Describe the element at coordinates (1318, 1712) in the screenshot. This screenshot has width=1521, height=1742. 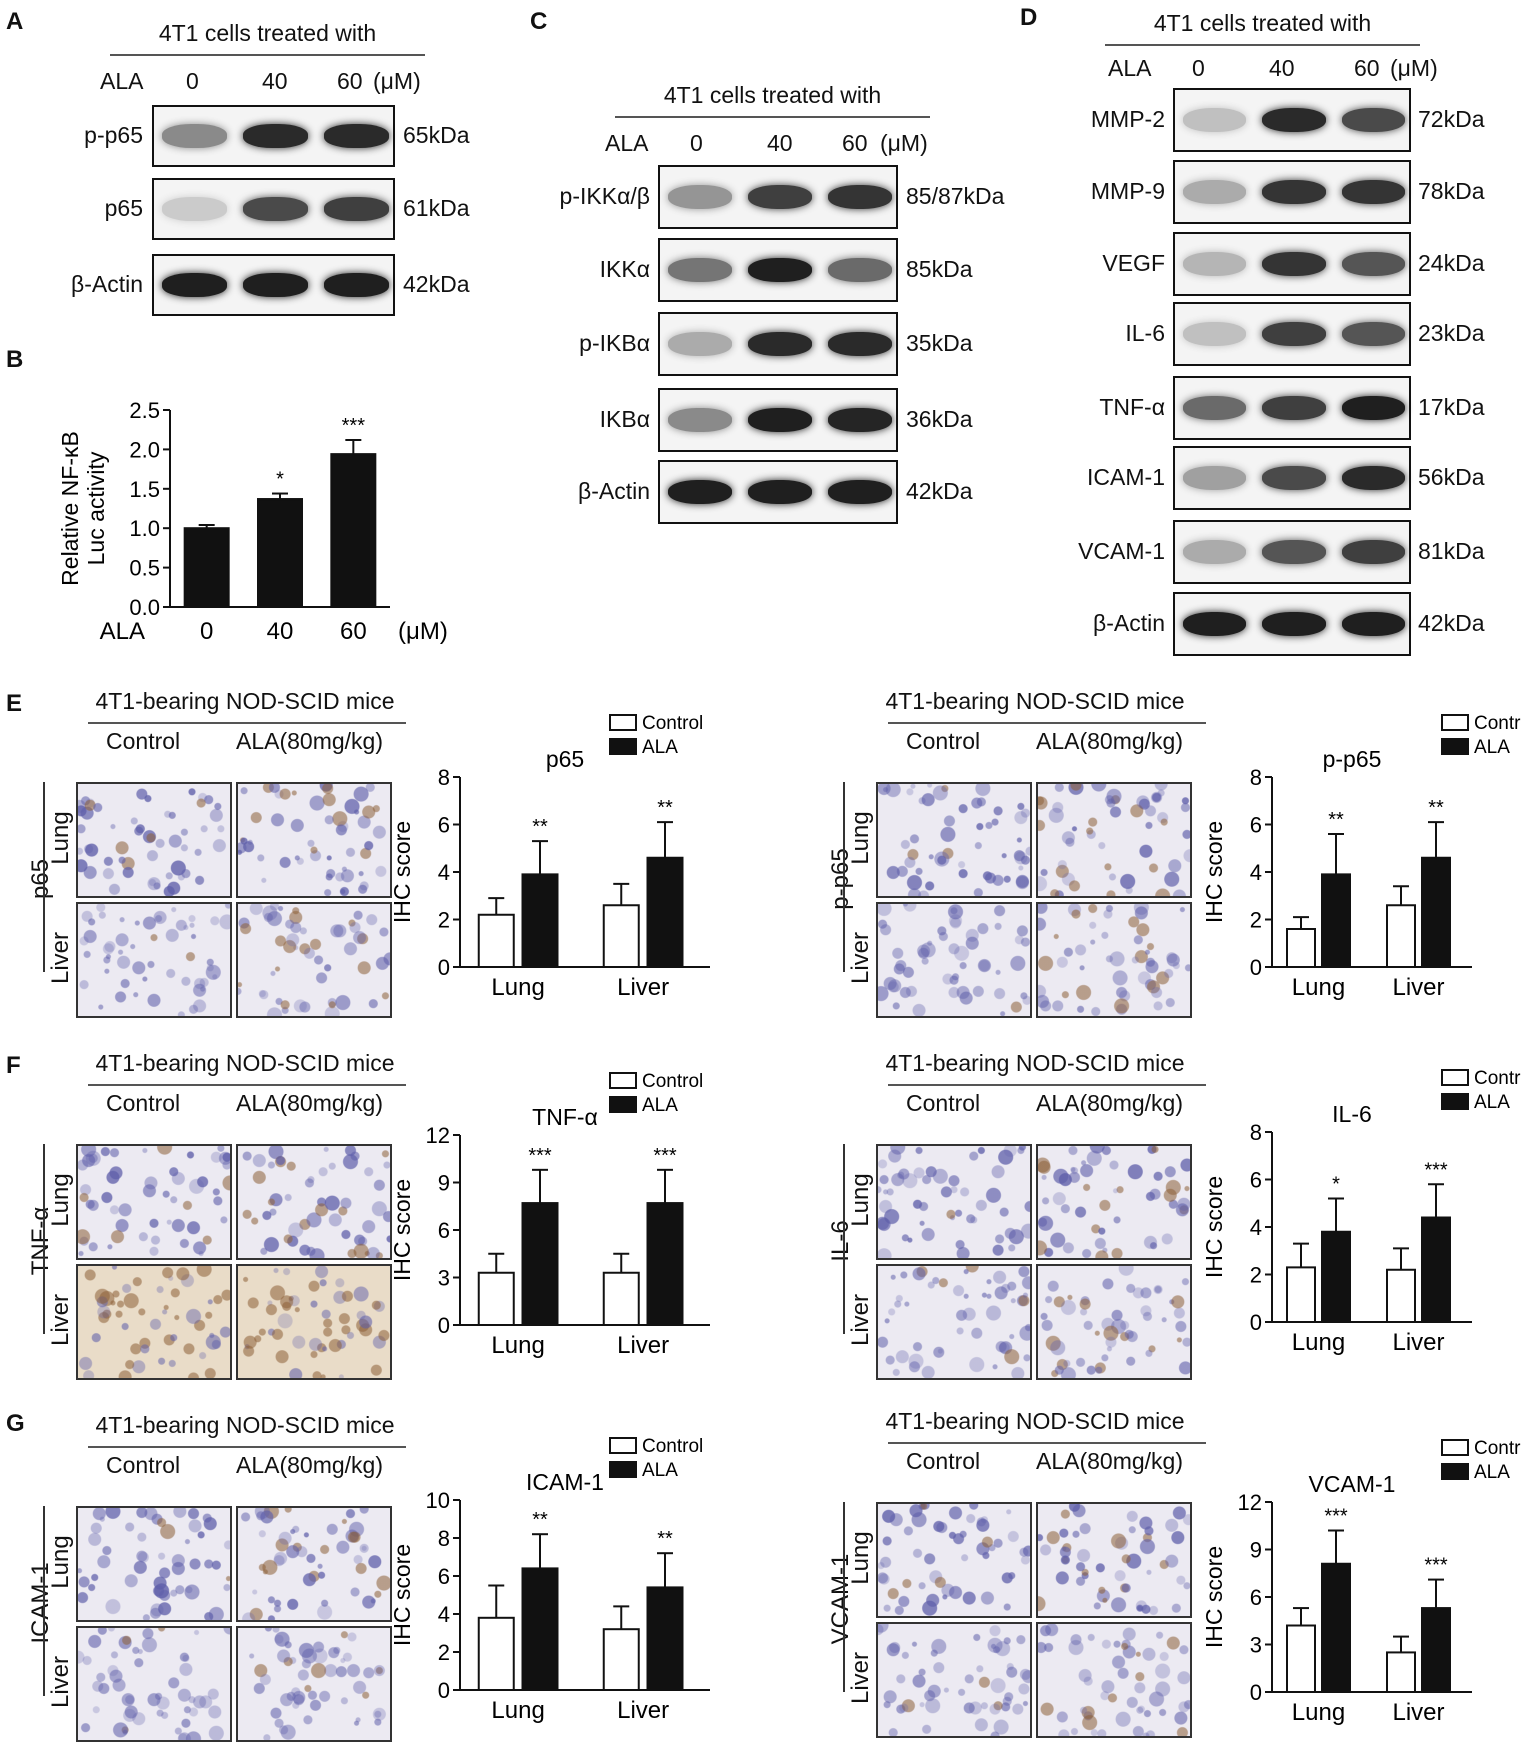
I see `x-category-label: Lung` at that location.